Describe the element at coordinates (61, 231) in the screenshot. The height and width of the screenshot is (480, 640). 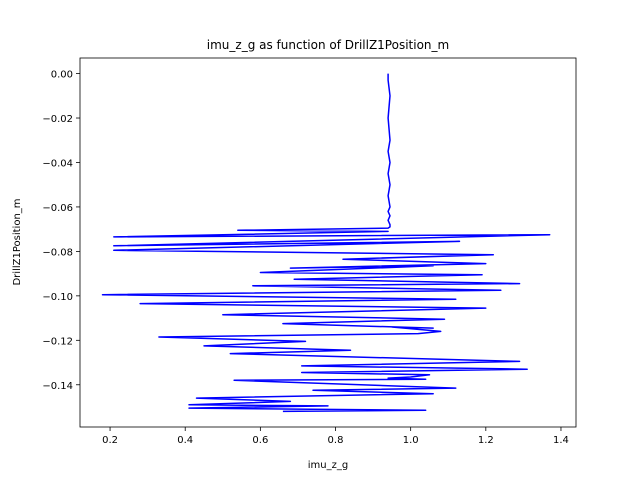
I see `y-axis: 0.00 −0.02 −0.04 −0.06 −0.08 −0.10 −0.12 −0.14` at that location.